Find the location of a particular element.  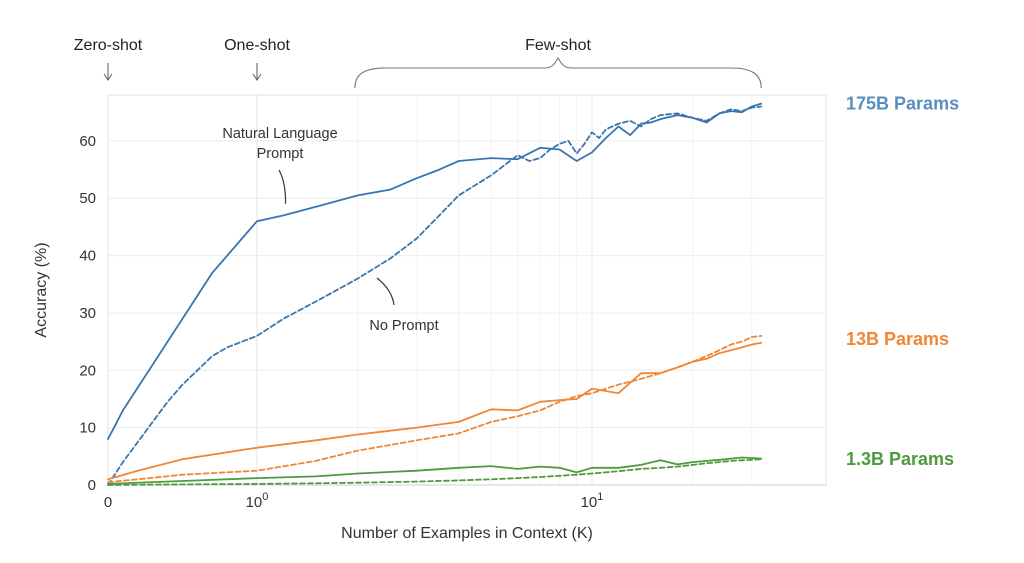

series-line-1-3b-natural-language is located at coordinates (435, 470).